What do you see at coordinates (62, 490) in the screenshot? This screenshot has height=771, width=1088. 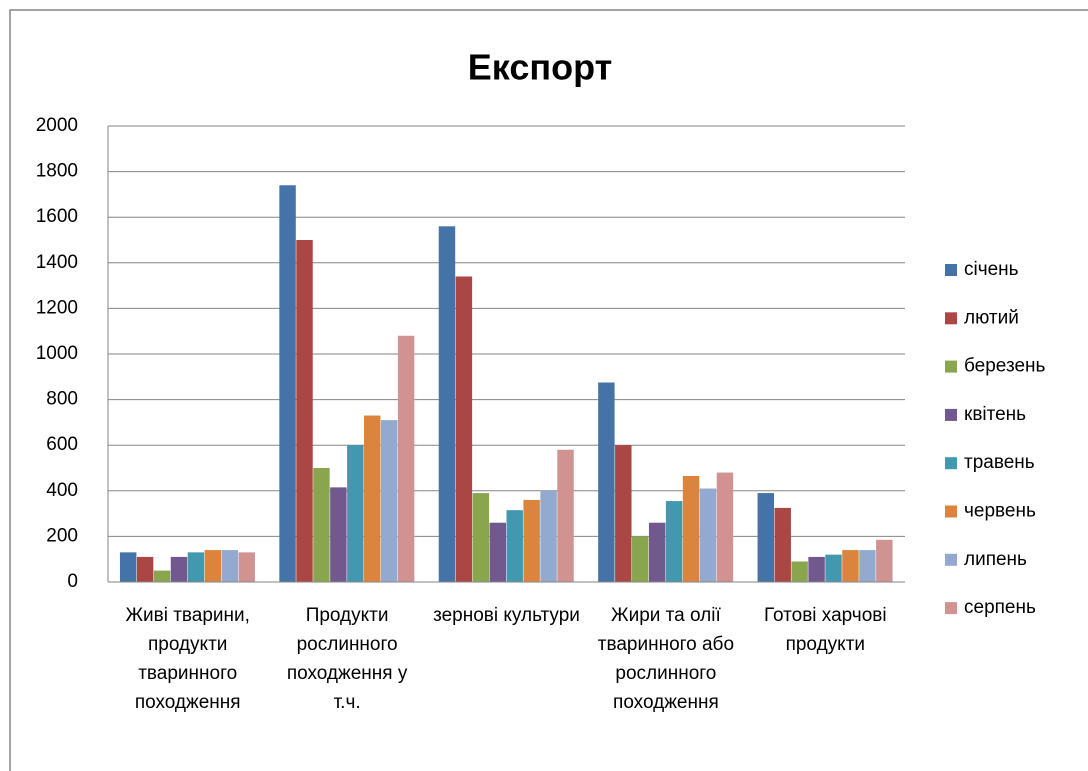 I see `y-tick-label: 400` at bounding box center [62, 490].